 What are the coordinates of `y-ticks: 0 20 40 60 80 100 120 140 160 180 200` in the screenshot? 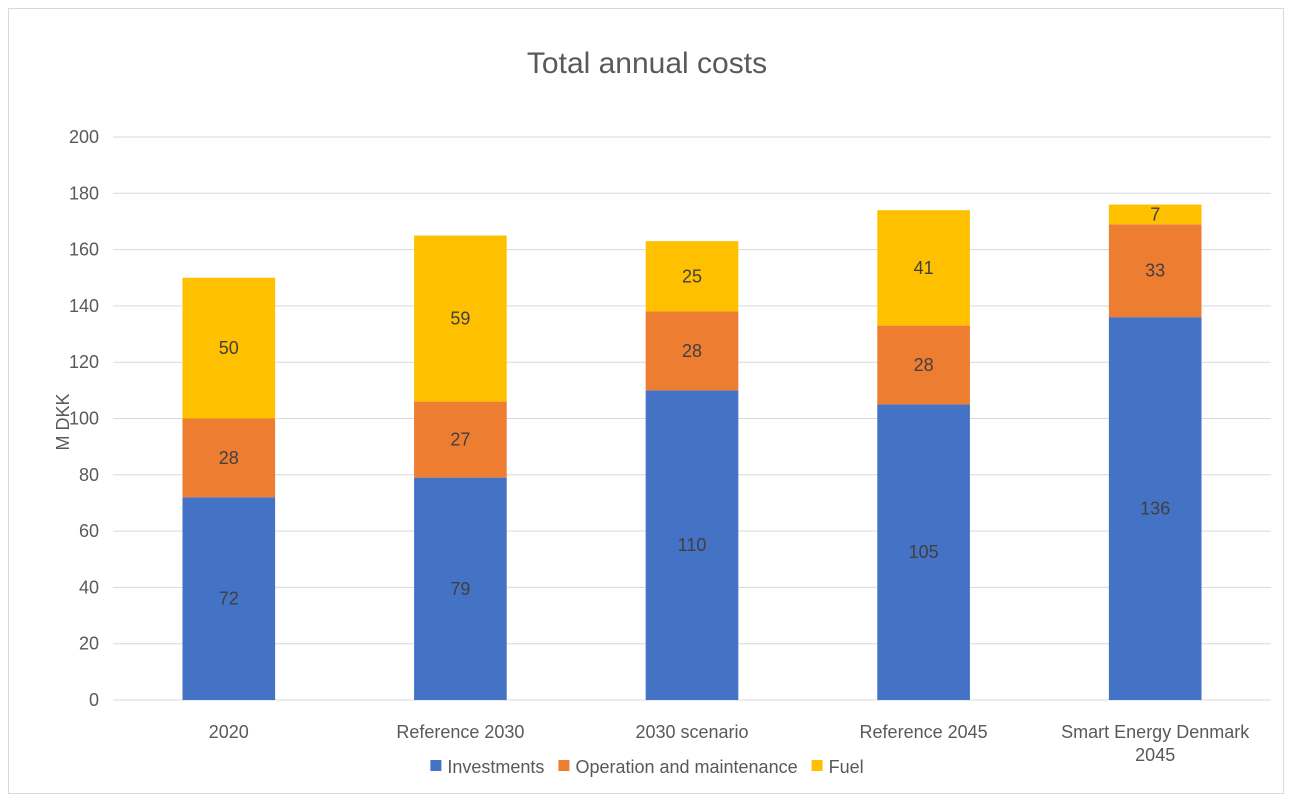 It's located at (84, 418).